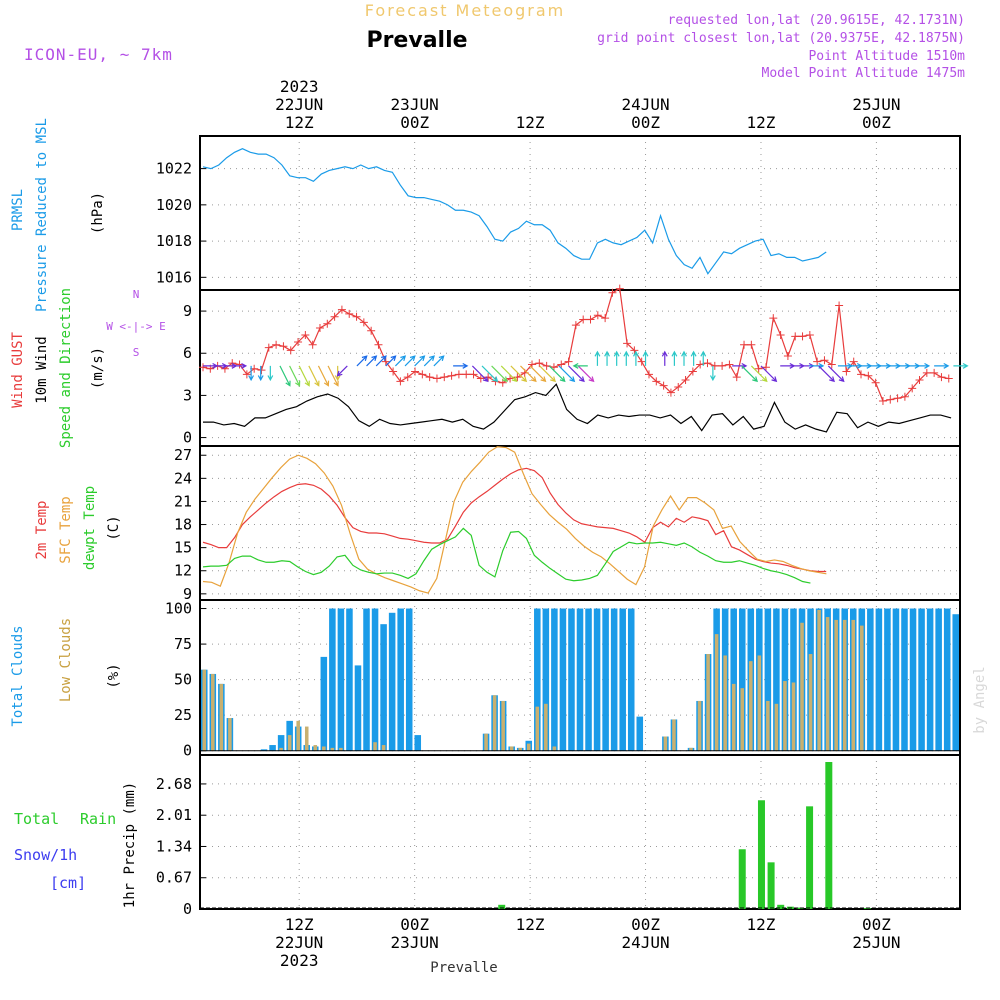  I want to click on direction-north: N, so click(136, 294).